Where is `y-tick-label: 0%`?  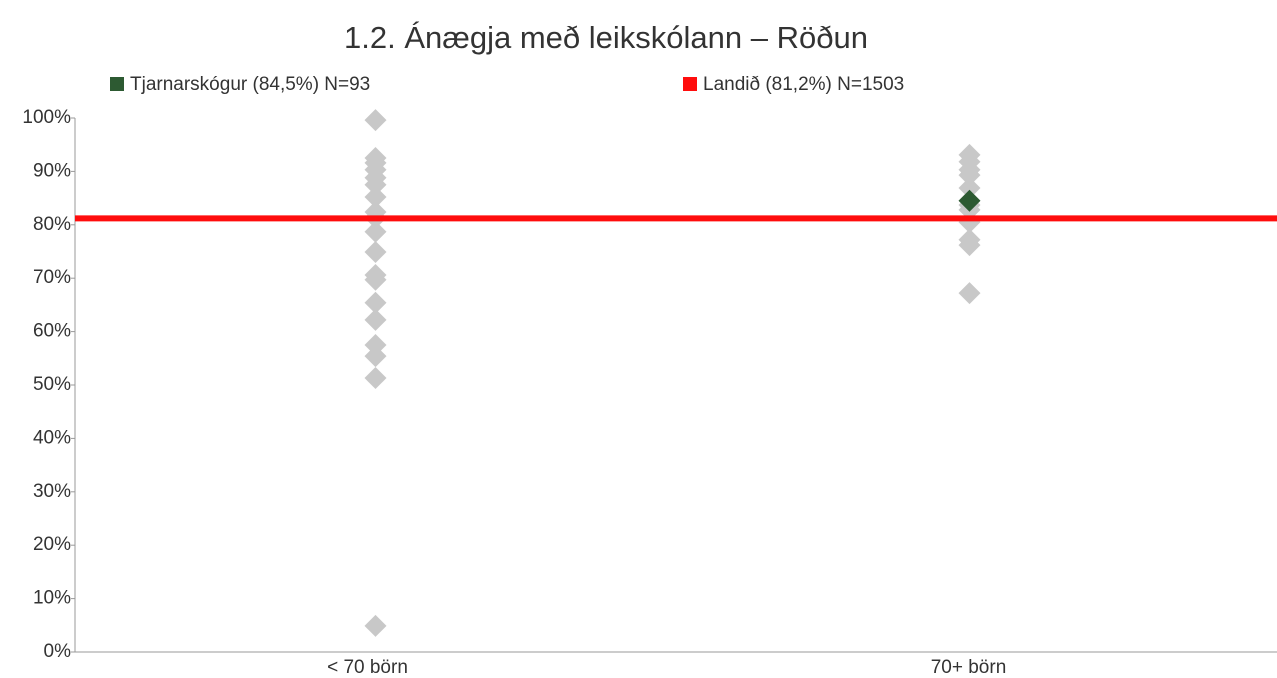 y-tick-label: 0% is located at coordinates (58, 651).